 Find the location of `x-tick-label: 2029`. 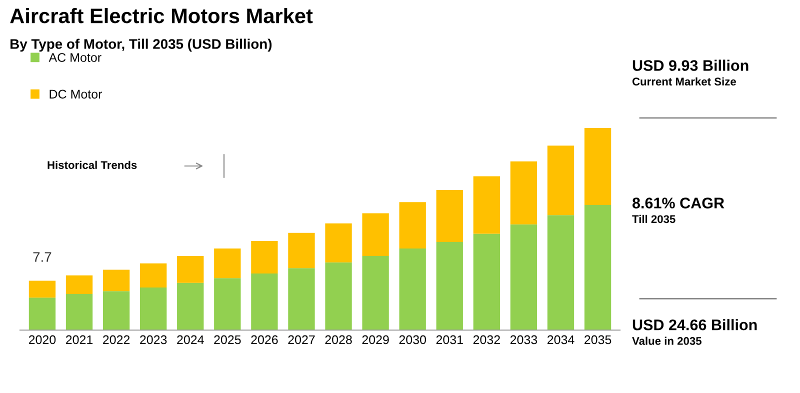

x-tick-label: 2029 is located at coordinates (375, 339).